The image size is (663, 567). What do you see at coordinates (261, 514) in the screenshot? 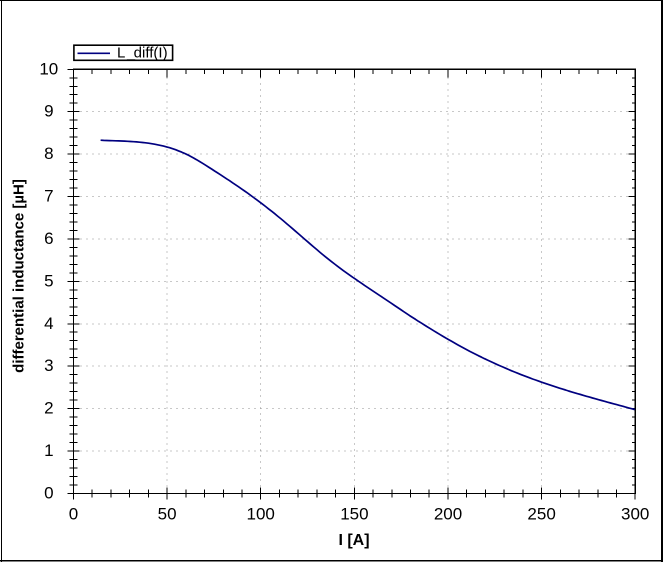
I see `svg-text: 100` at bounding box center [261, 514].